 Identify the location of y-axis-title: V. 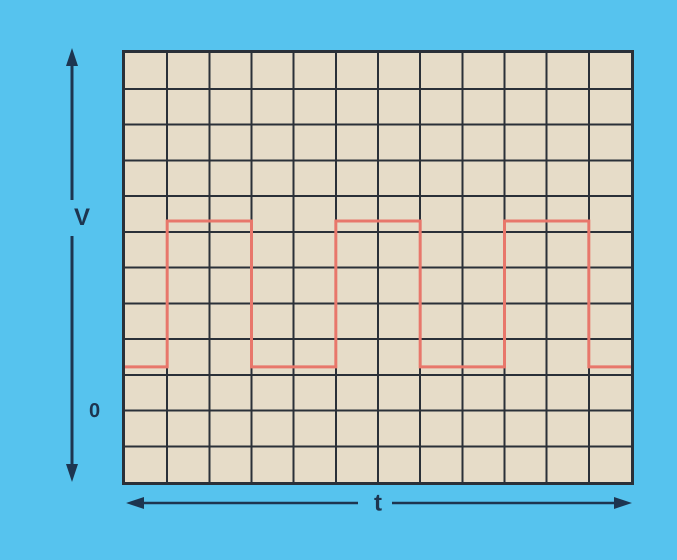
(82, 217).